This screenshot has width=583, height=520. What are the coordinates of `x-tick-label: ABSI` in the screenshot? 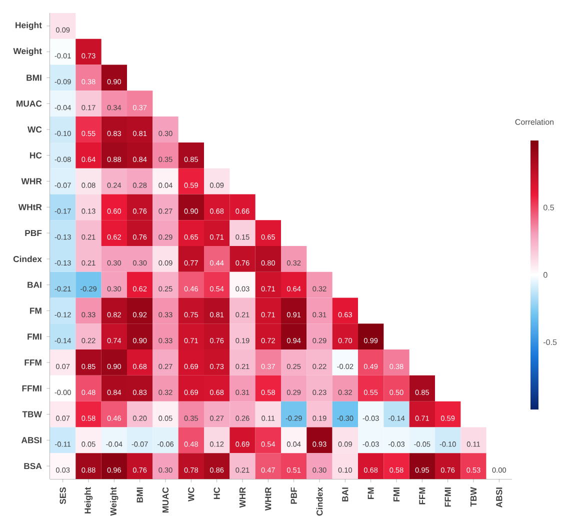 It's located at (499, 498).